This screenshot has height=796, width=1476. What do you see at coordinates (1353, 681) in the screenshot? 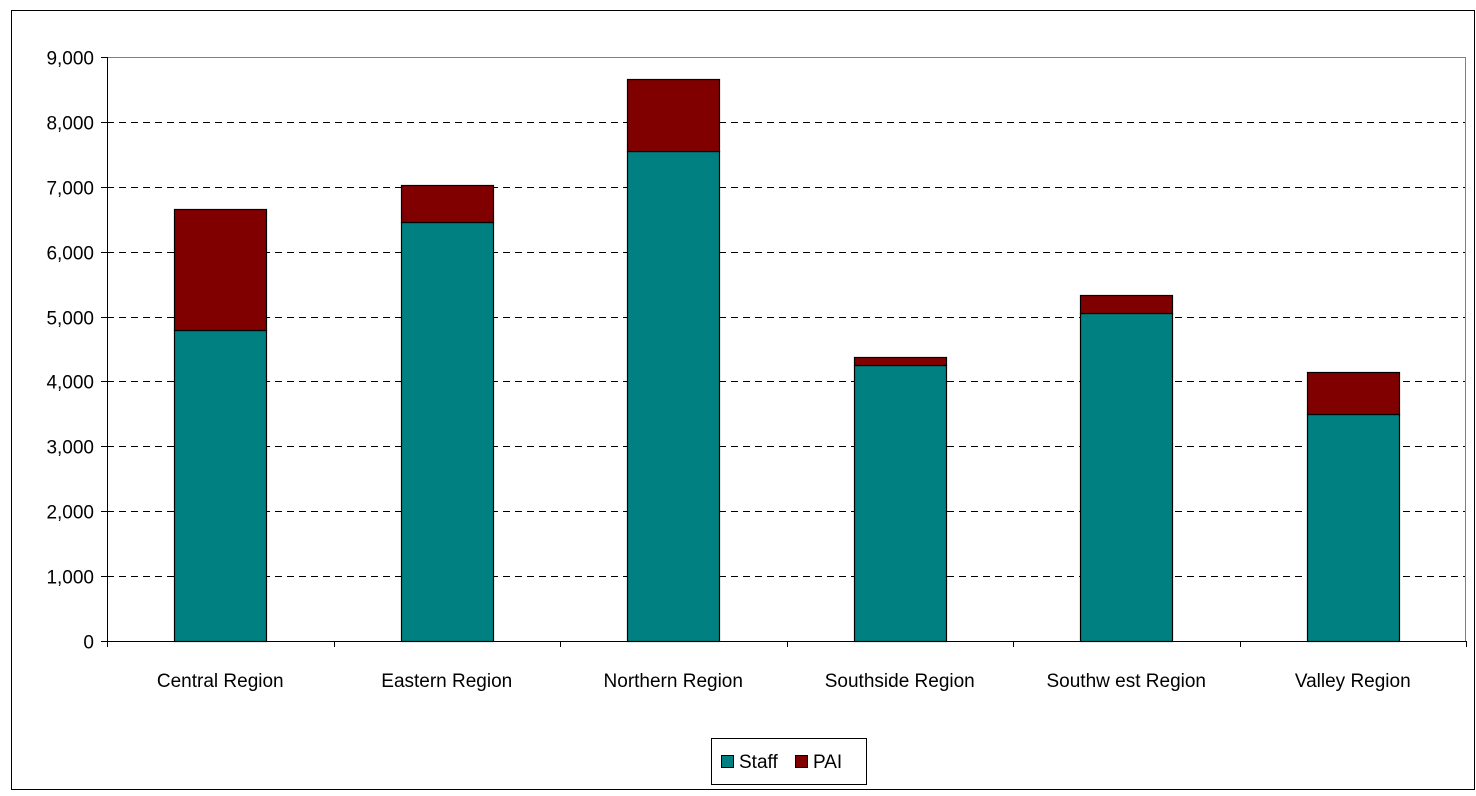
I see `x-tick-label: Valley Region` at bounding box center [1353, 681].